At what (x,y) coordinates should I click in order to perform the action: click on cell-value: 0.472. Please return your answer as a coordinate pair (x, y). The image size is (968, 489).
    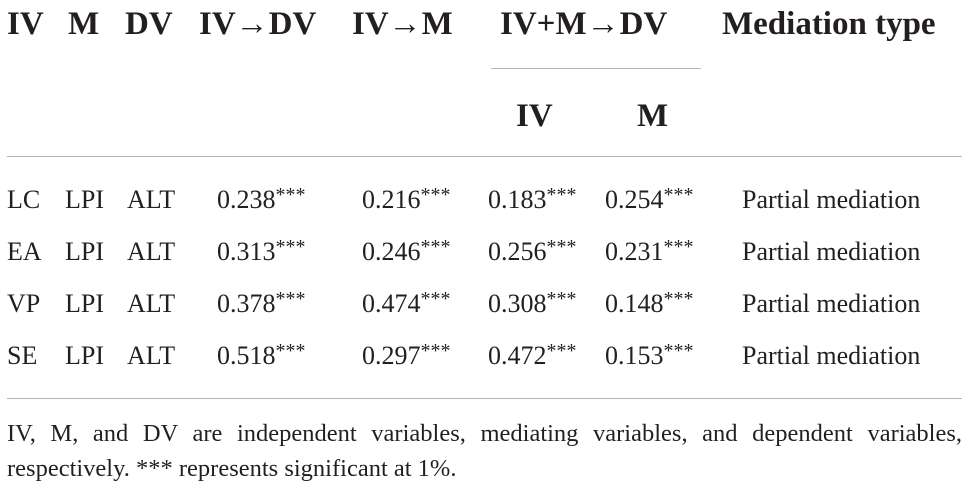
    Looking at the image, I should click on (517, 355).